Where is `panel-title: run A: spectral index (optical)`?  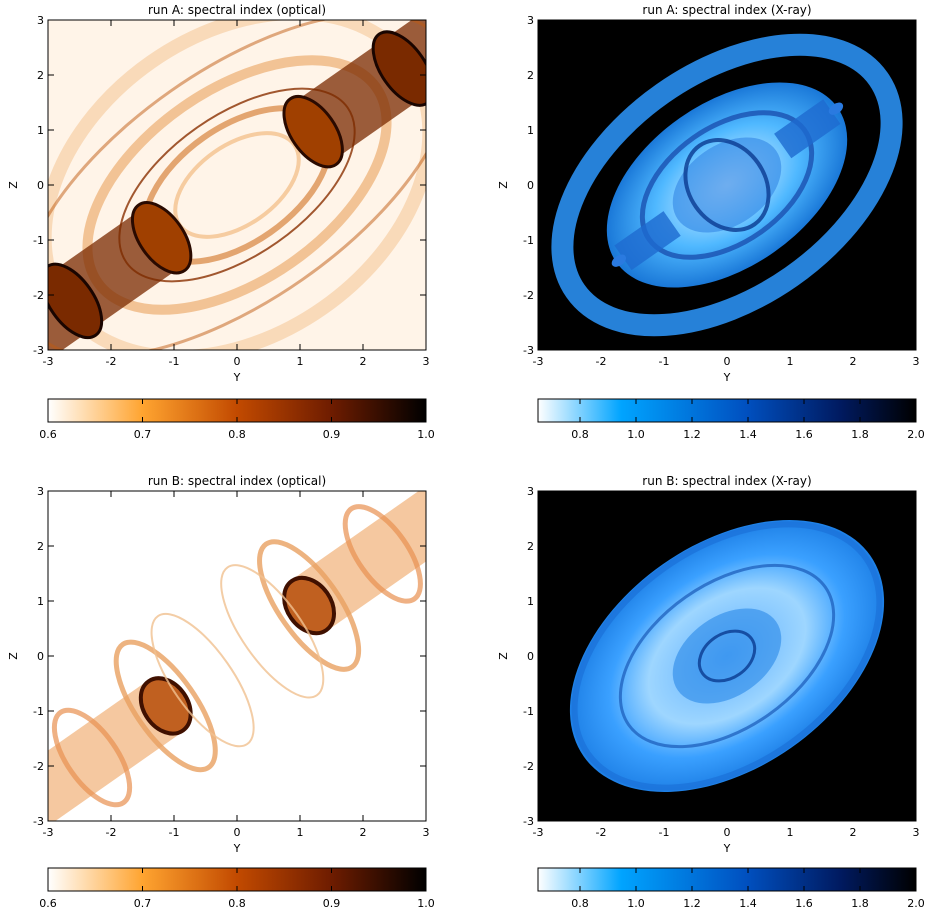
panel-title: run A: spectral index (optical) is located at coordinates (237, 10).